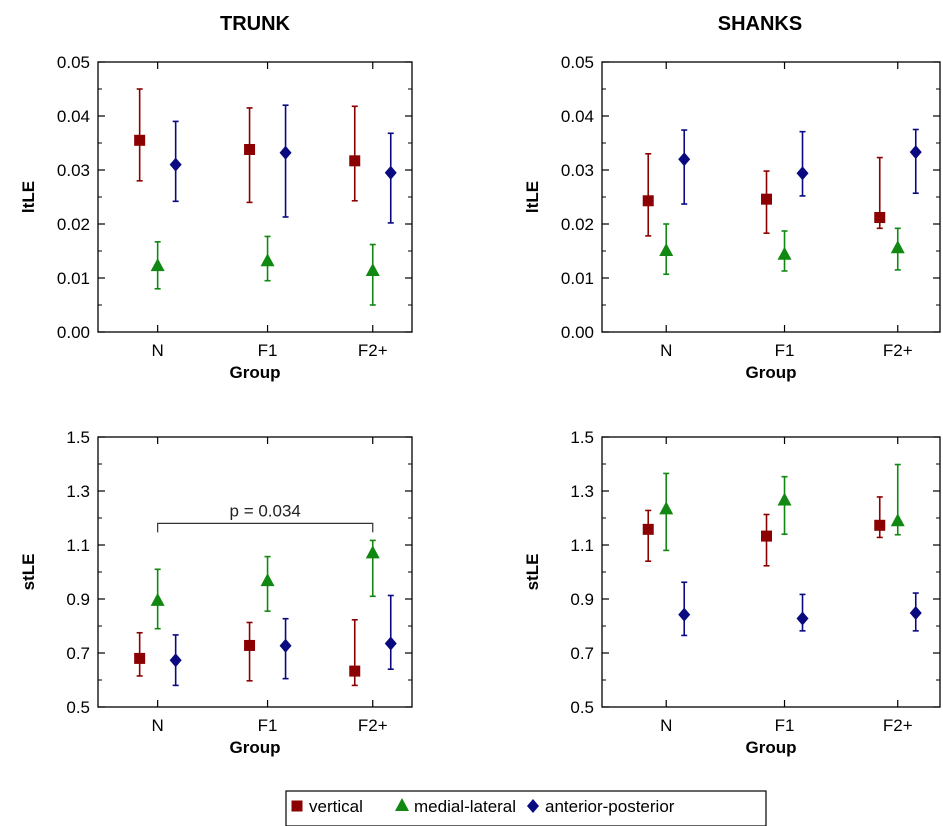 The image size is (943, 826). Describe the element at coordinates (526, 808) in the screenshot. I see `legend: vertical medial-lateral anterior-posterior` at that location.